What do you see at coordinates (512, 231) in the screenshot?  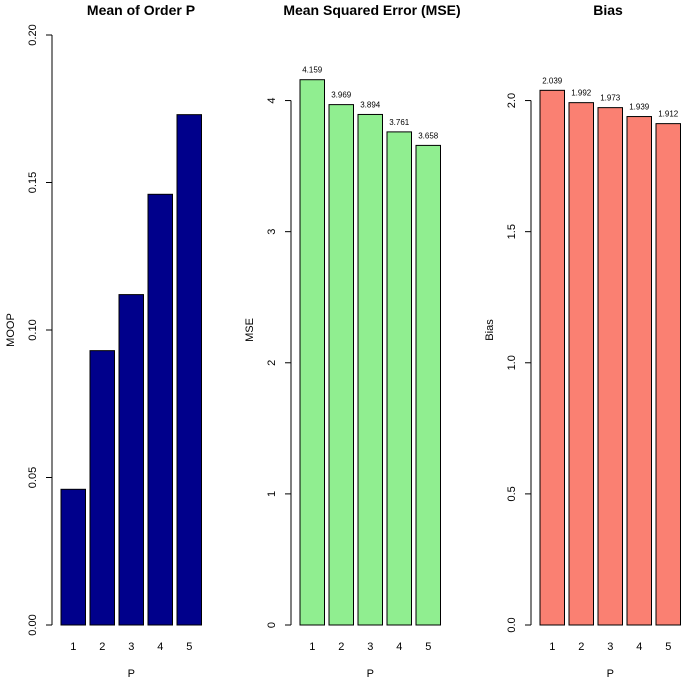 I see `y-tick-label: 1.5` at bounding box center [512, 231].